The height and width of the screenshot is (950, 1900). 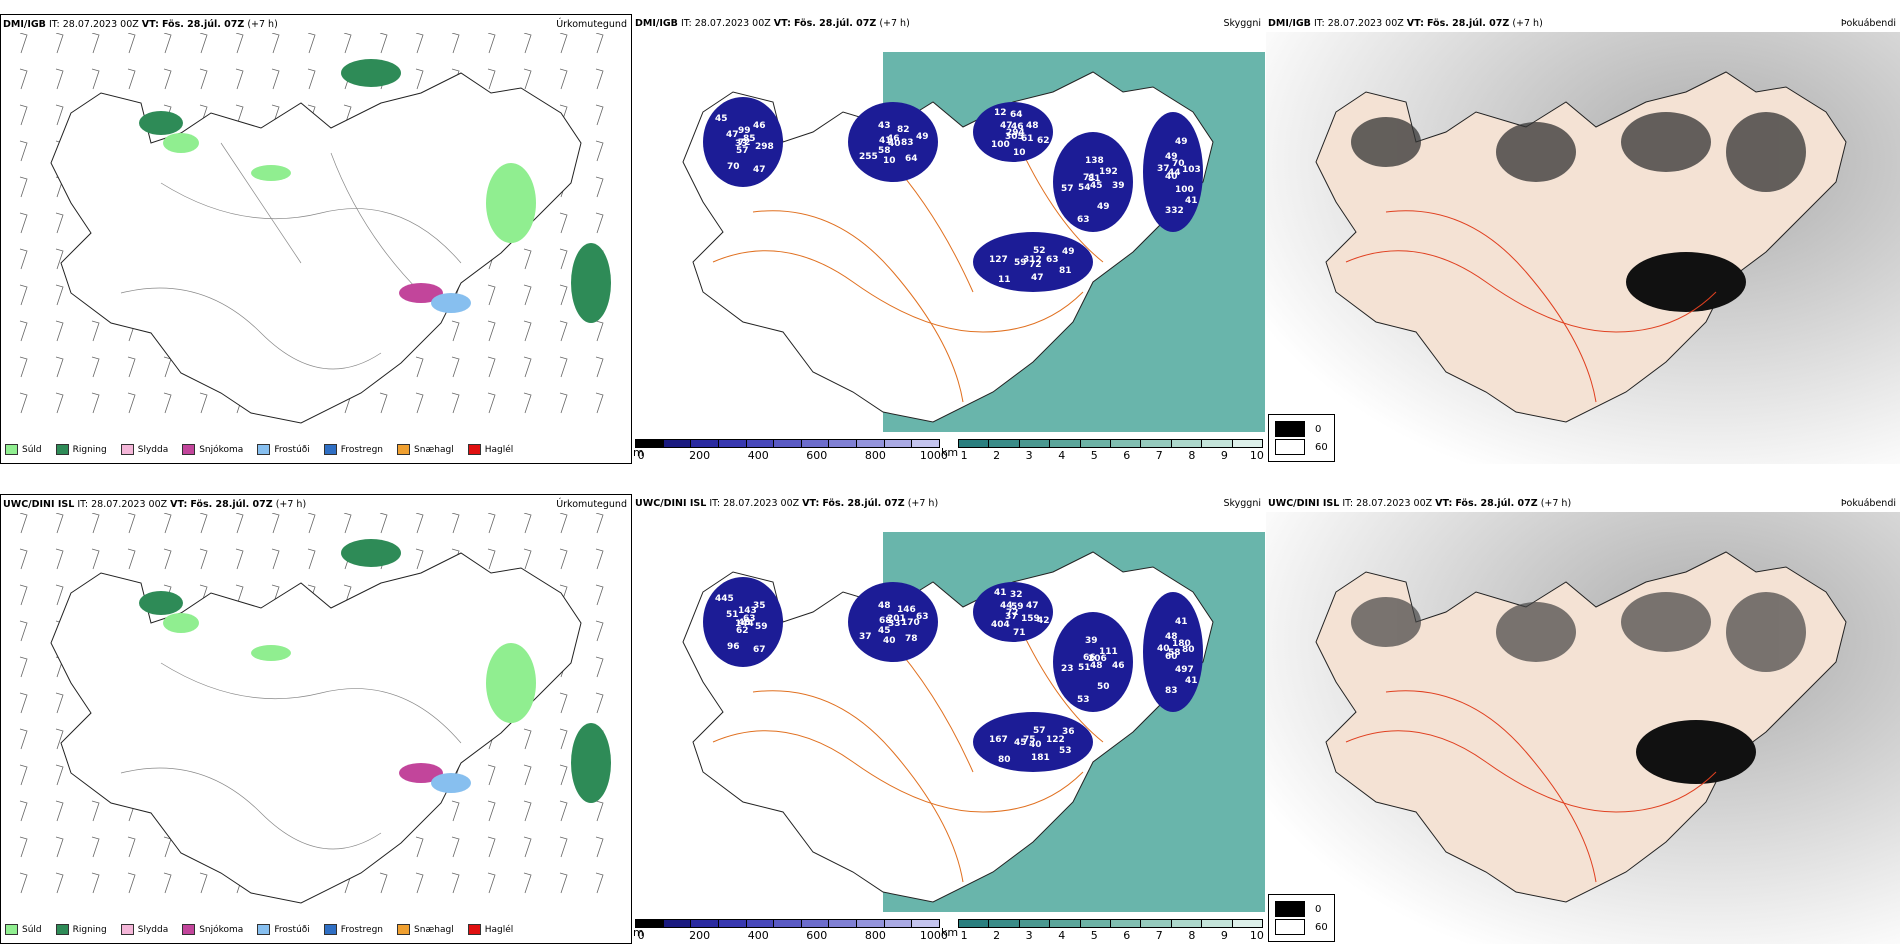 I want to click on colorbar-tick: 9, so click(x=1224, y=455).